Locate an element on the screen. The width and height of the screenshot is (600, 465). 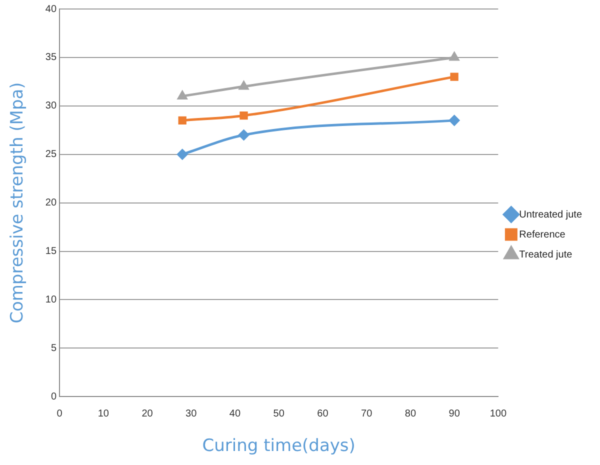
legend-label: Untreated jute is located at coordinates (550, 214).